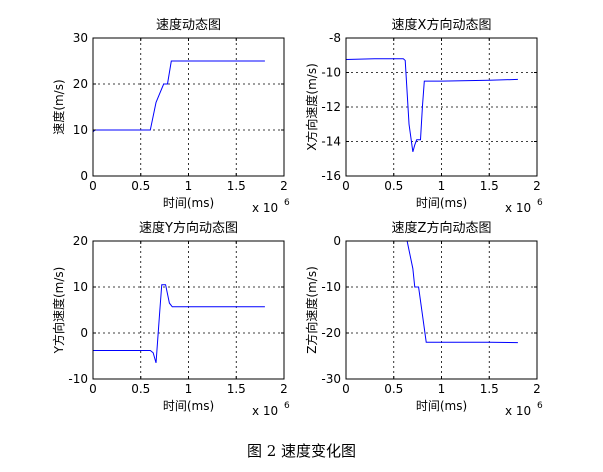 This screenshot has width=603, height=472. What do you see at coordinates (331, 176) in the screenshot?
I see `y-tick-label: -16` at bounding box center [331, 176].